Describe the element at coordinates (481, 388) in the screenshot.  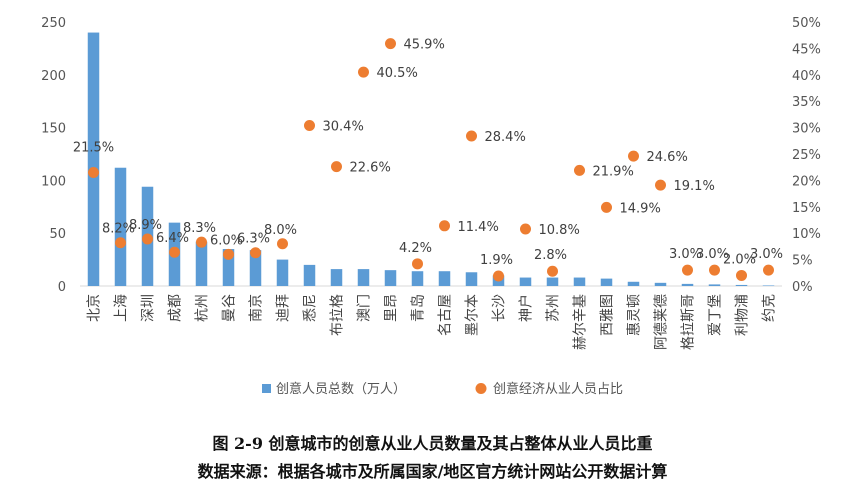
I see `legend-dot-swatch` at that location.